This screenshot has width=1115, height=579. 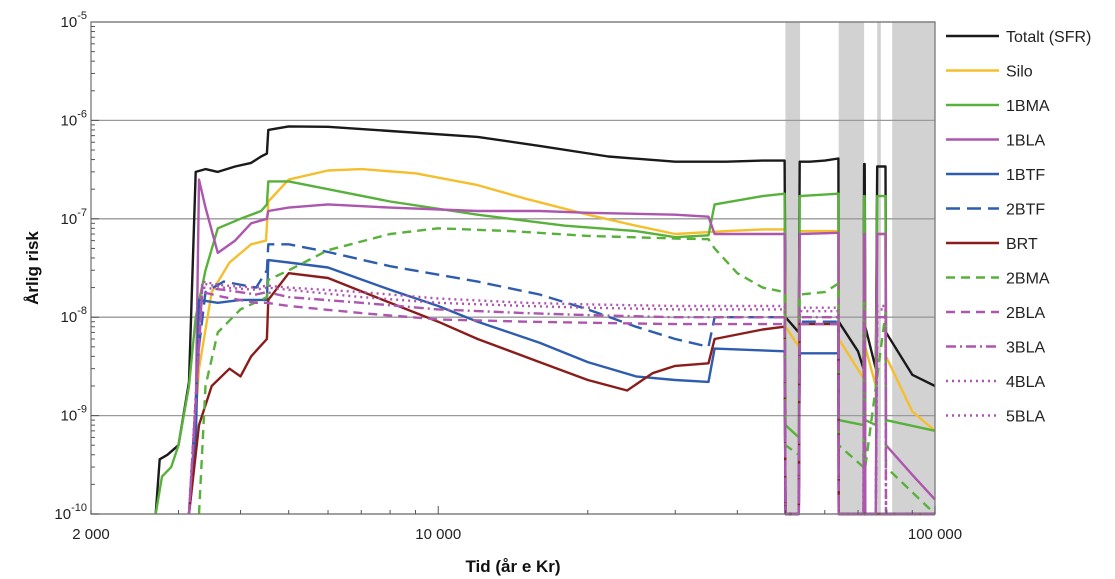 What do you see at coordinates (1025, 417) in the screenshot?
I see `legend-label: 5BLA` at bounding box center [1025, 417].